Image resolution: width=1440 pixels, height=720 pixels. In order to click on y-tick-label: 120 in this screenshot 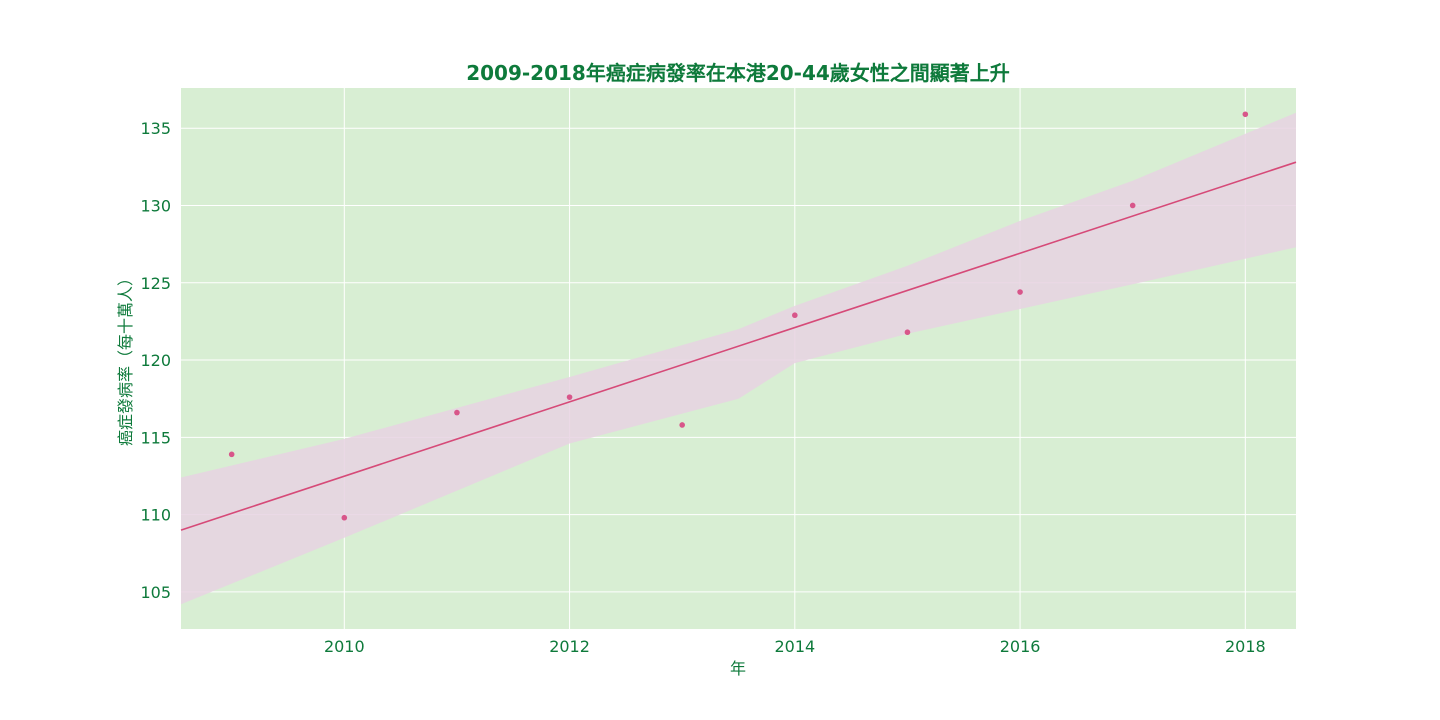, I will do `click(155, 360)`.